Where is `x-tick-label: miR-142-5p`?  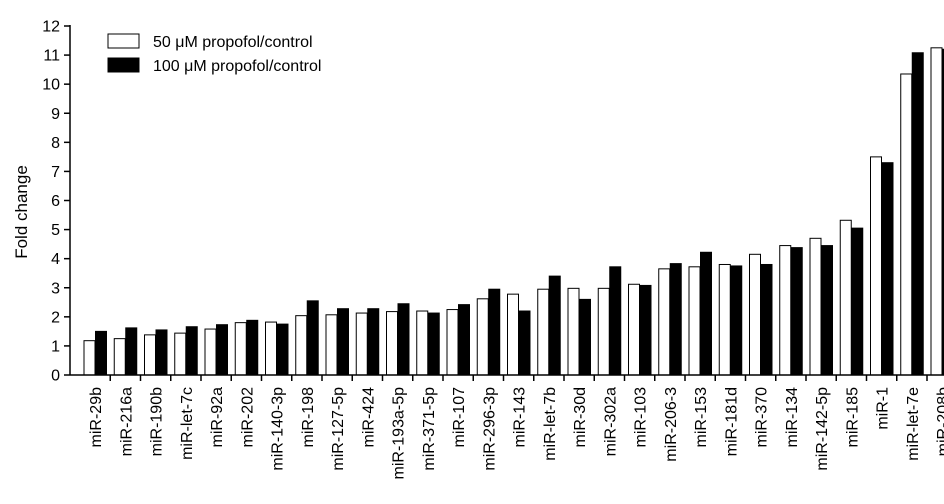 x-tick-label: miR-142-5p is located at coordinates (822, 429).